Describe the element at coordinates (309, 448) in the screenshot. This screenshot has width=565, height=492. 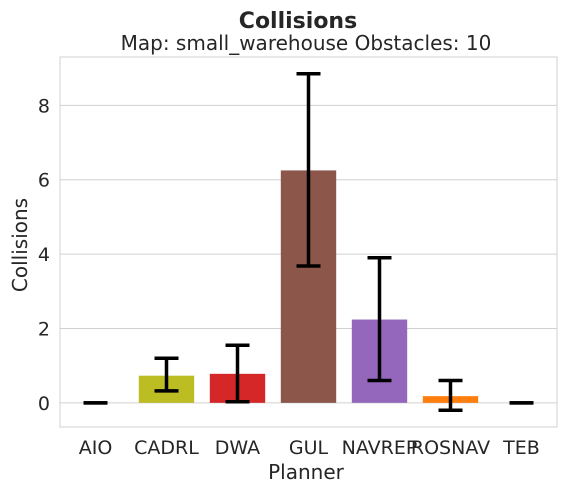
I see `x-tick-label-gul: GUL` at that location.